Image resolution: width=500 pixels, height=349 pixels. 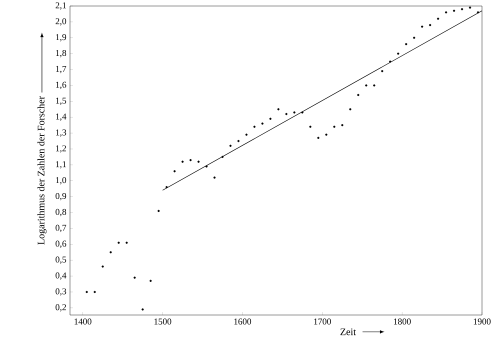 I want to click on x-tick-label: 1900, so click(x=482, y=321).